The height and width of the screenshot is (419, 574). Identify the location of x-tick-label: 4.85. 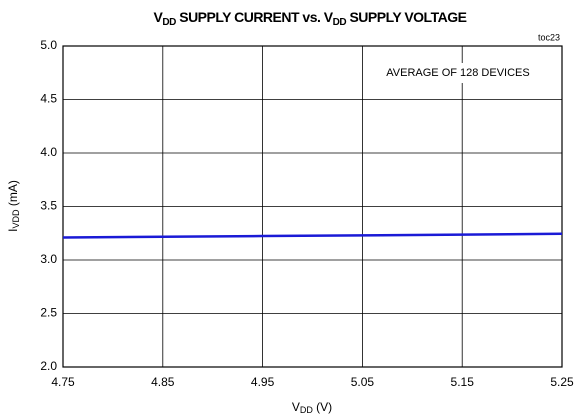
(163, 382).